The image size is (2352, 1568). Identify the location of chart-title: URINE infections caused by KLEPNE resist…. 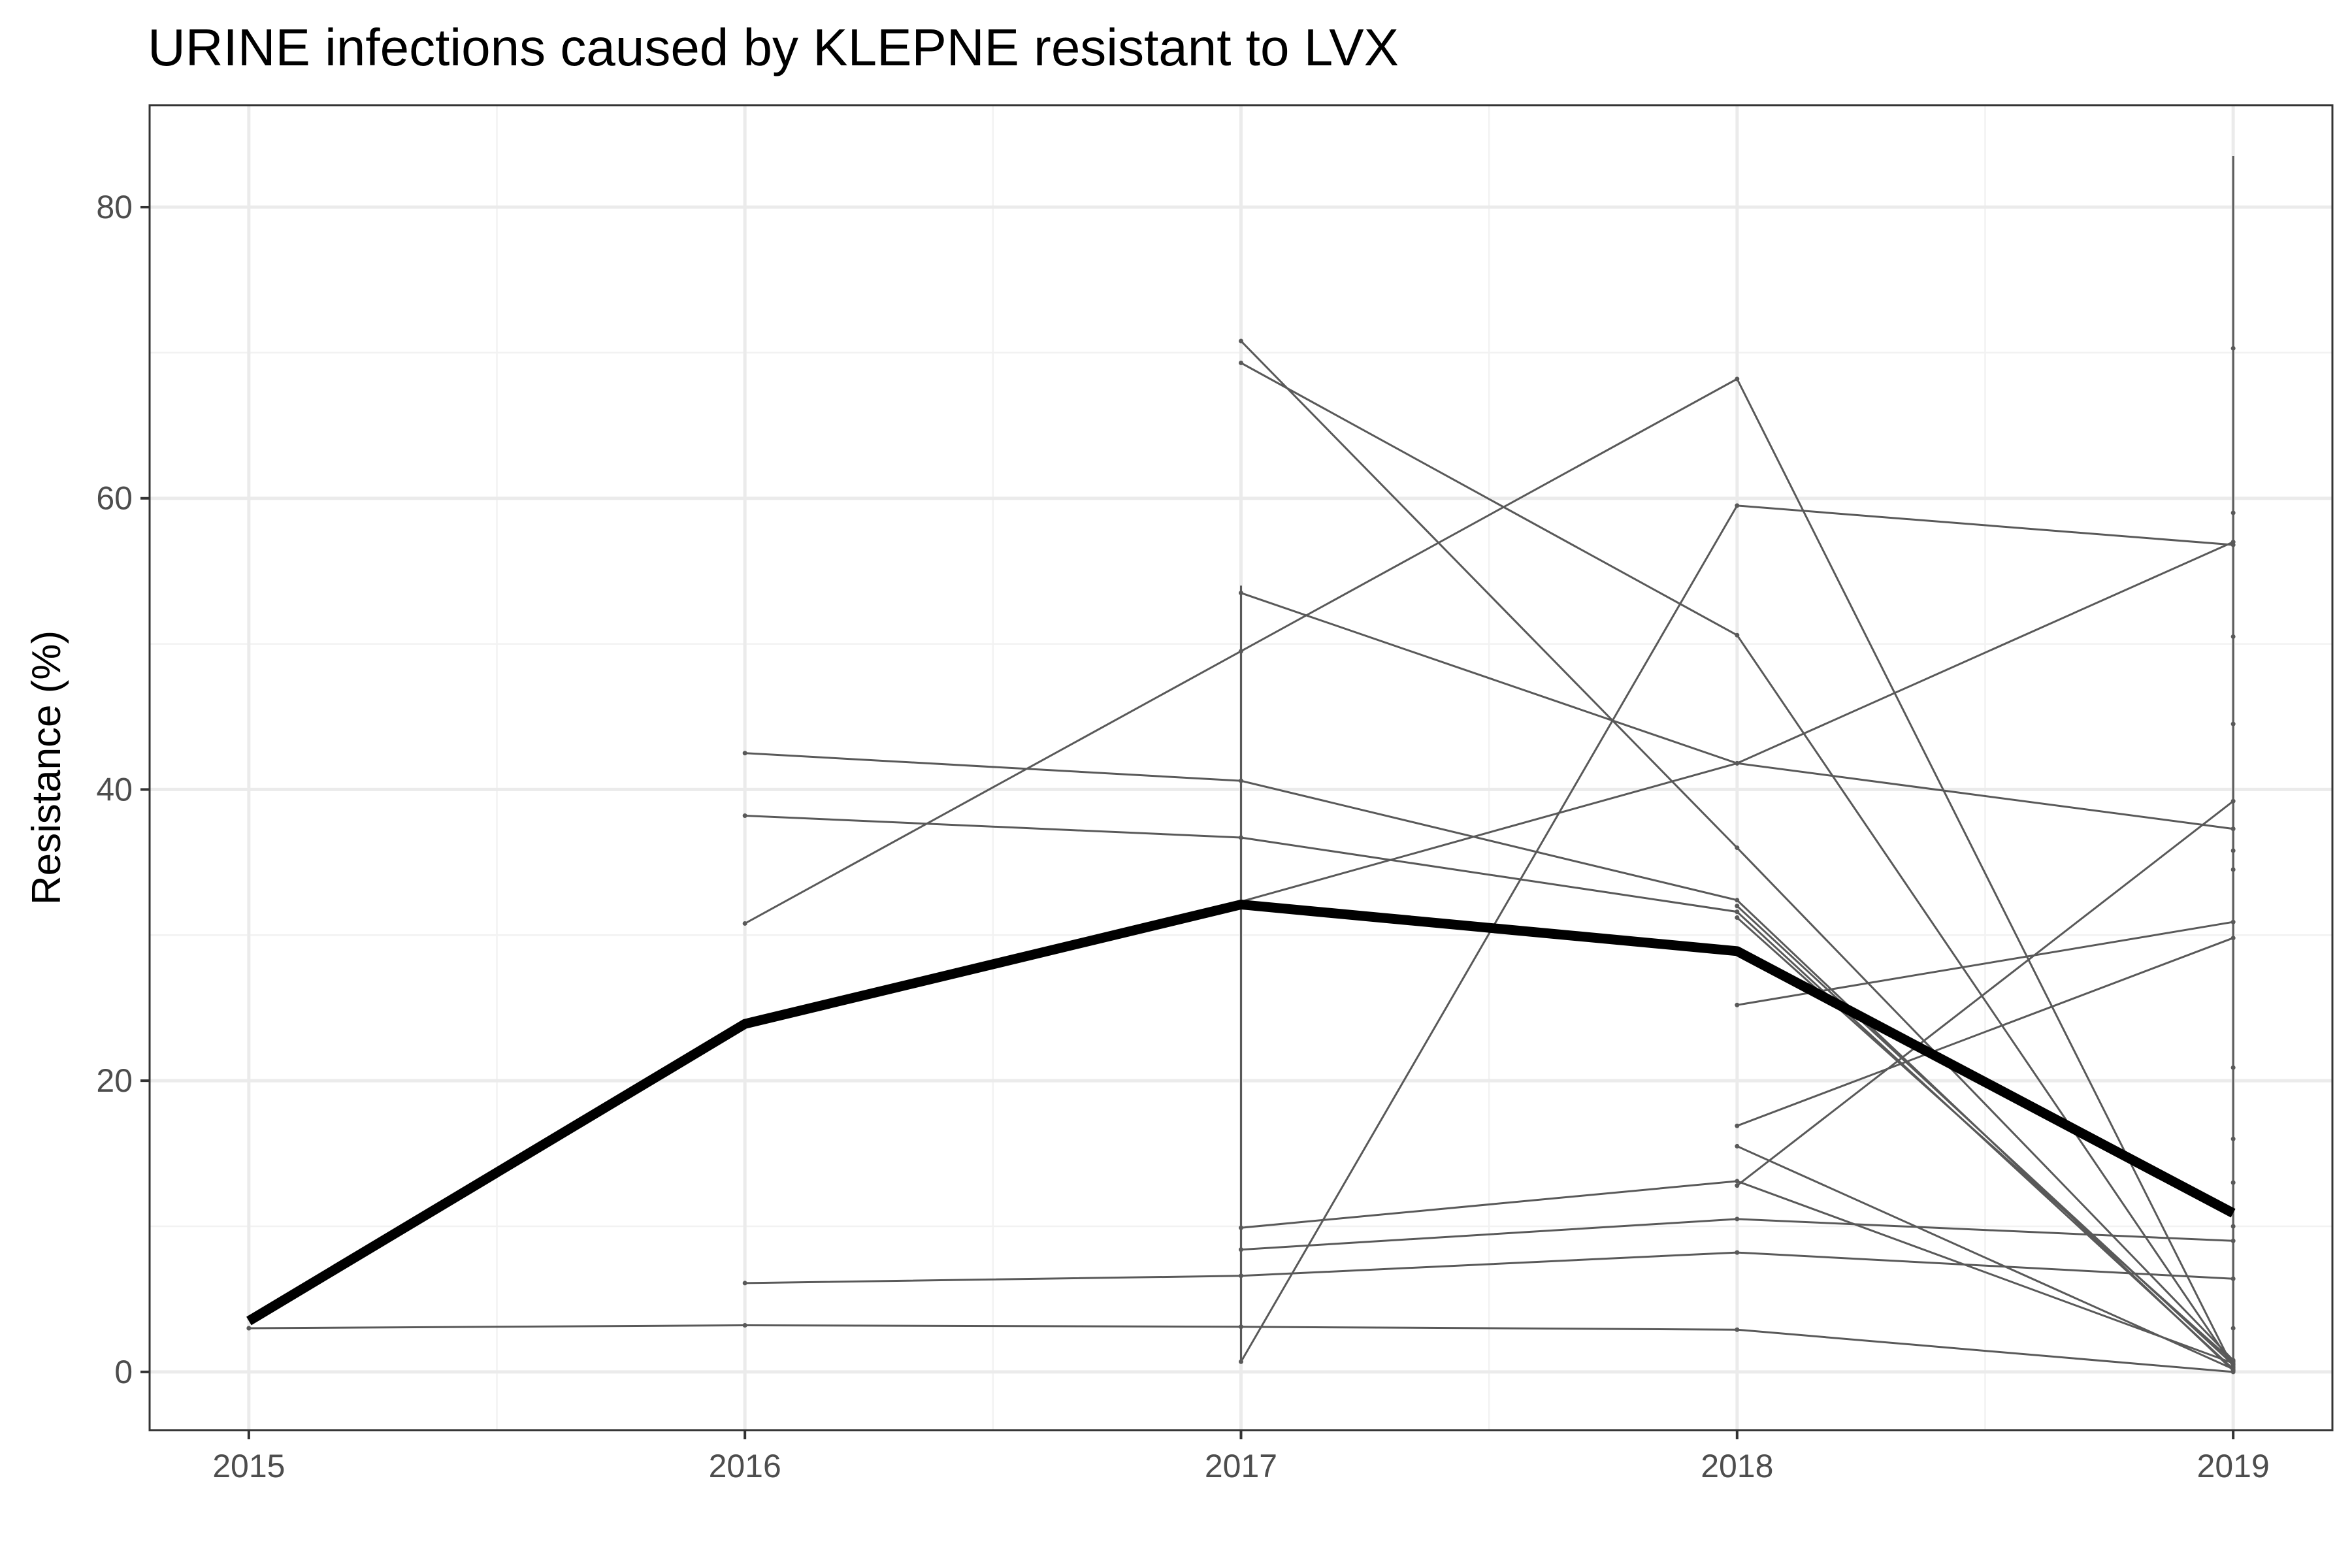
(773, 47).